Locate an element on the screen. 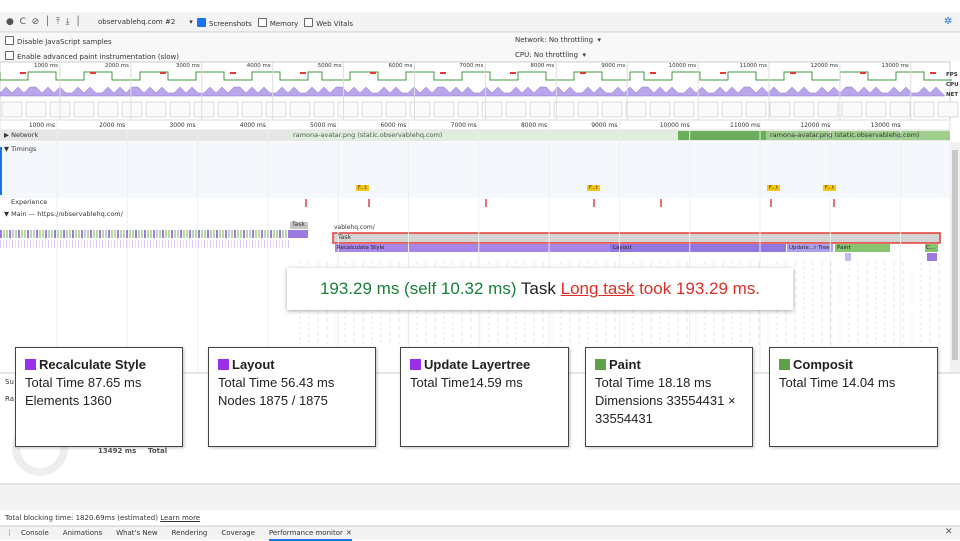 This screenshot has width=960, height=541. cpu-area is located at coordinates (473, 91).